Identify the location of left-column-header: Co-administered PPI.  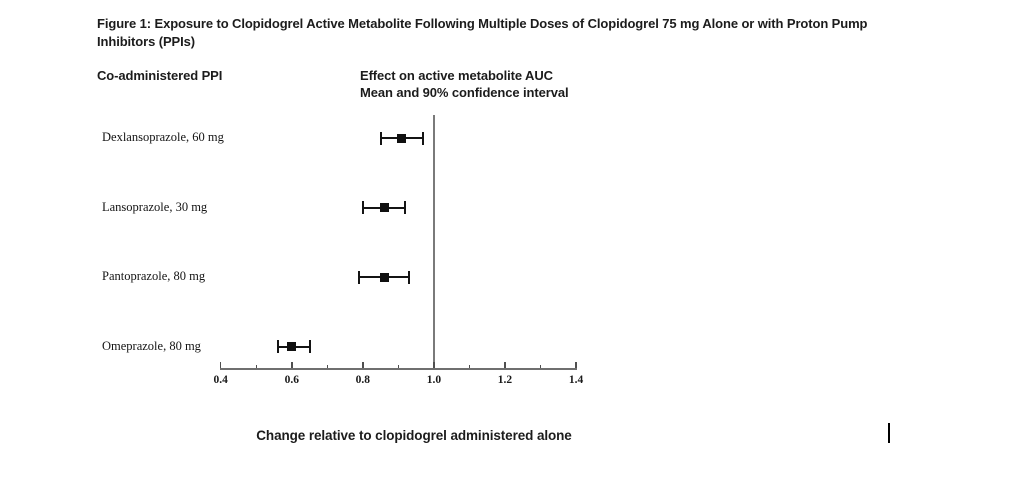
(160, 75).